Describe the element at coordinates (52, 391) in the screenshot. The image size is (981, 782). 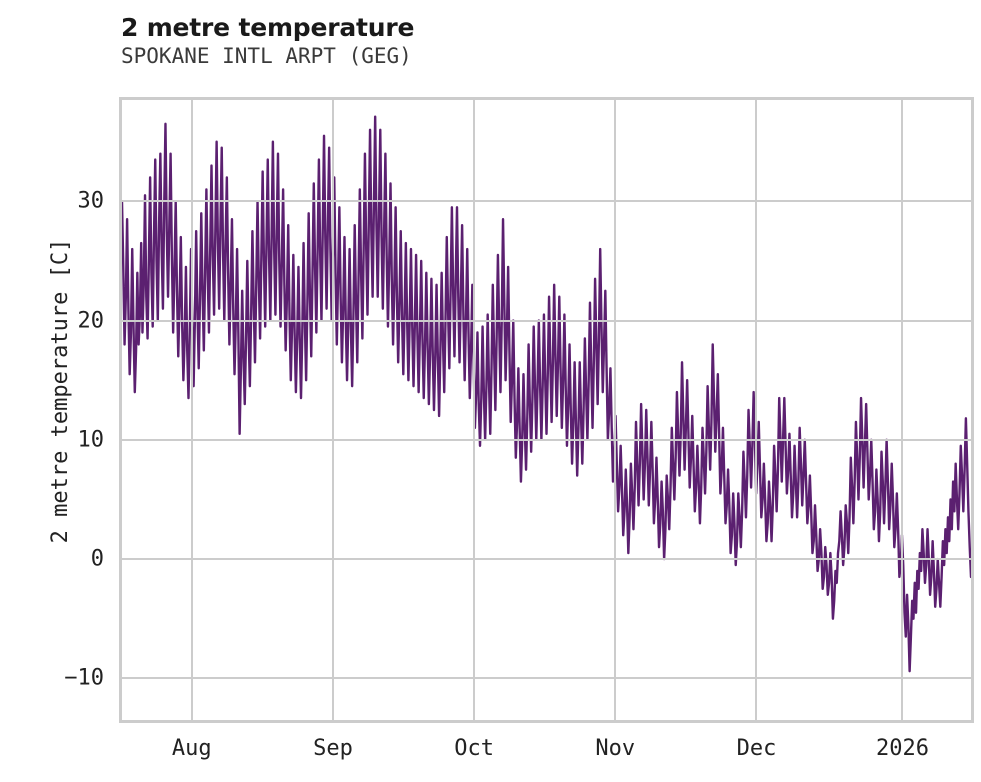
I see `y-axis-ticks: 30 20 10 0 −10` at that location.